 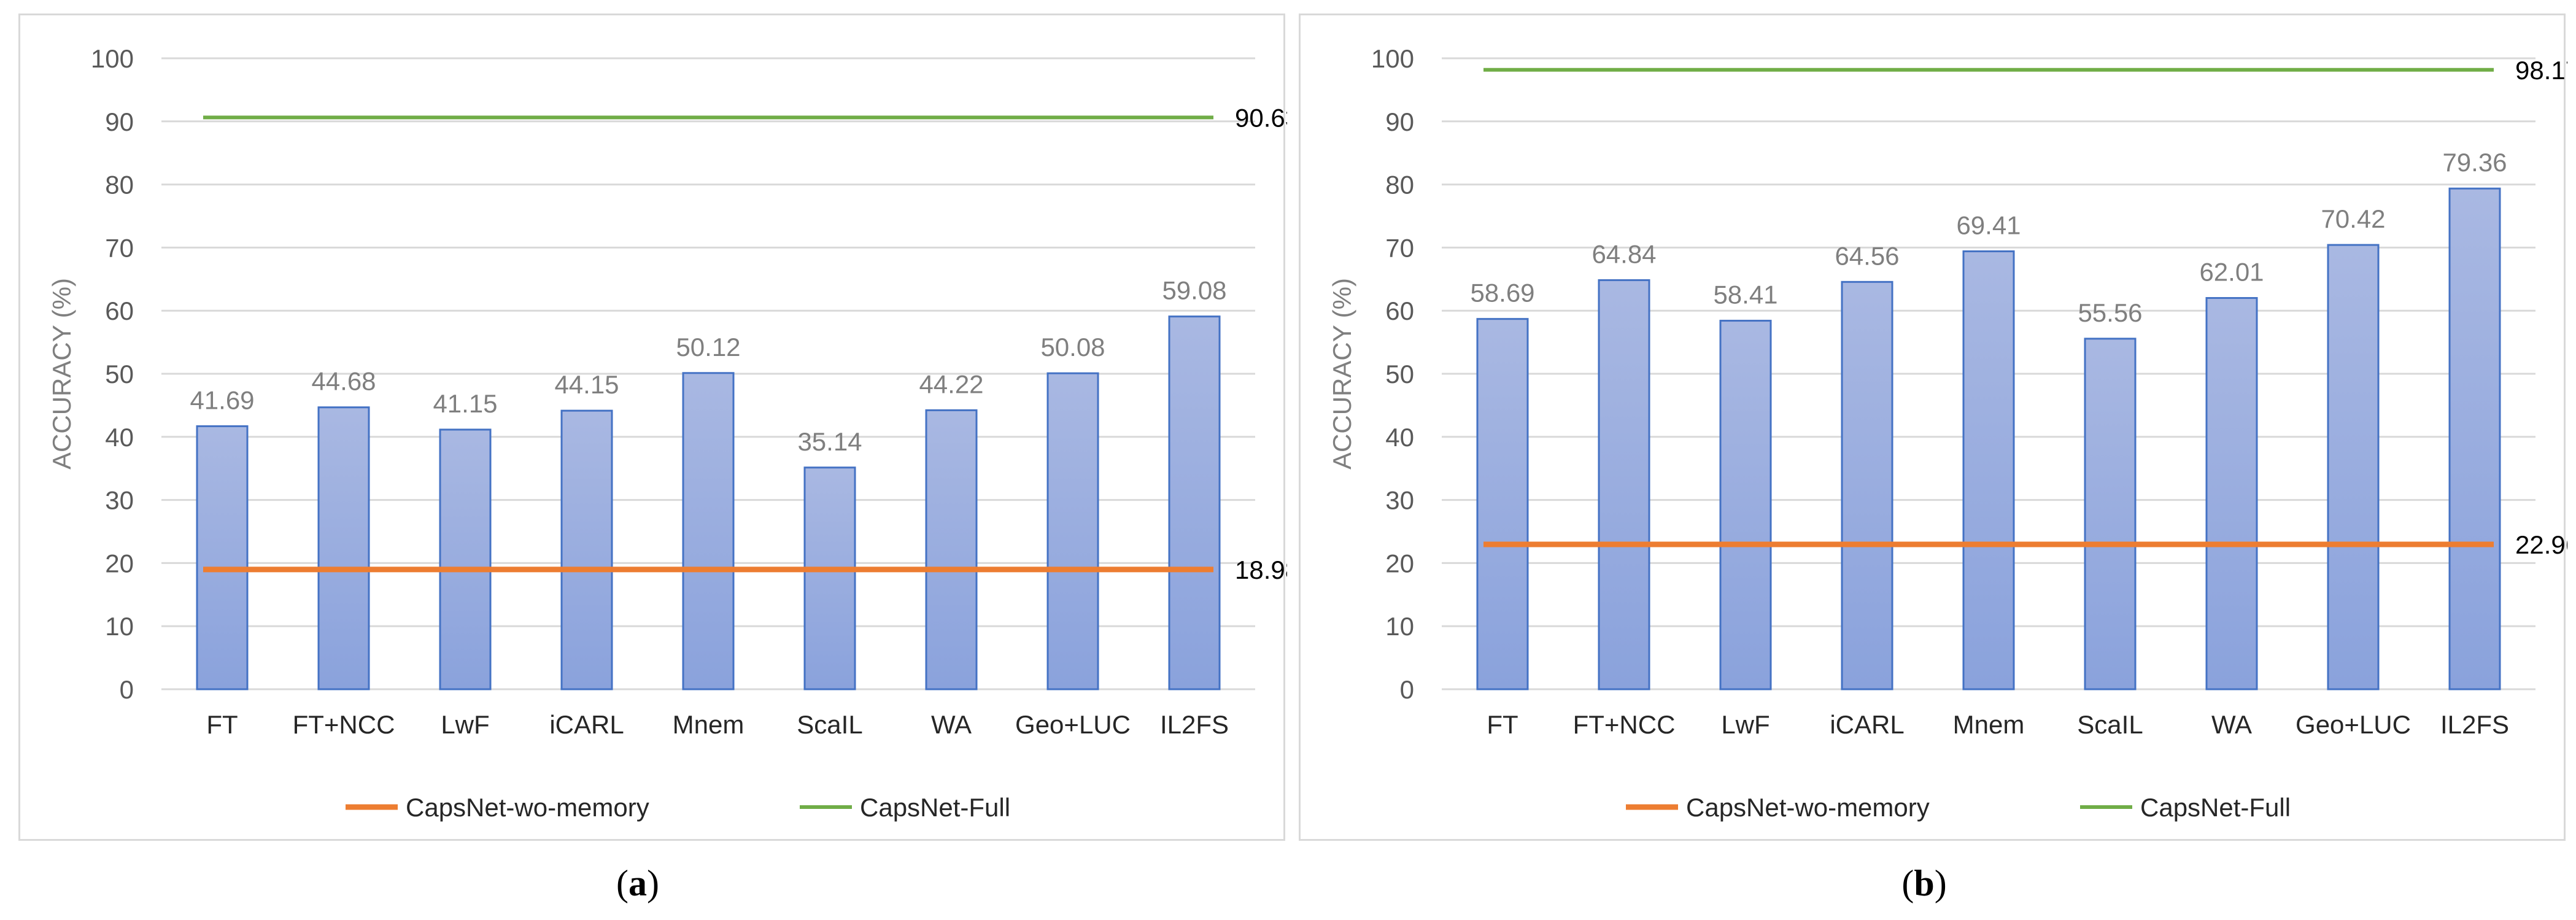 I want to click on caption-a: (a), so click(x=637, y=883).